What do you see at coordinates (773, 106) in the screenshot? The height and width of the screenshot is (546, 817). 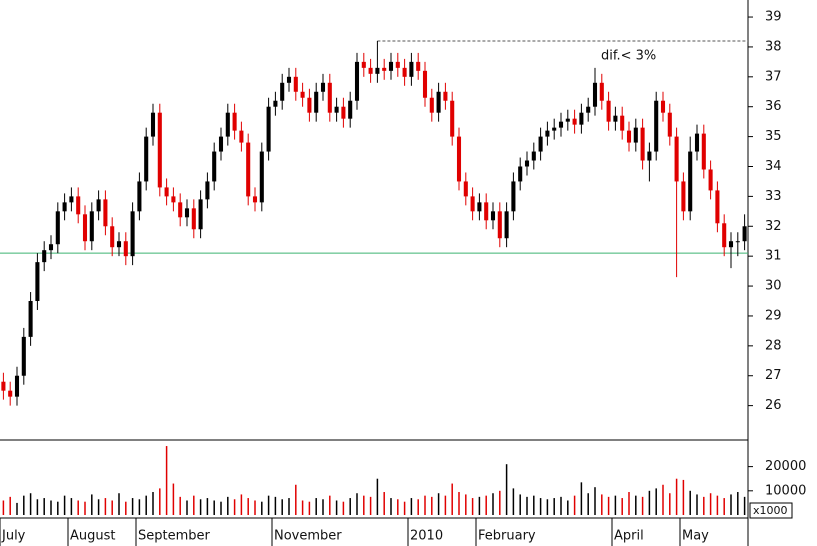 I see `y-tick-label: 36` at bounding box center [773, 106].